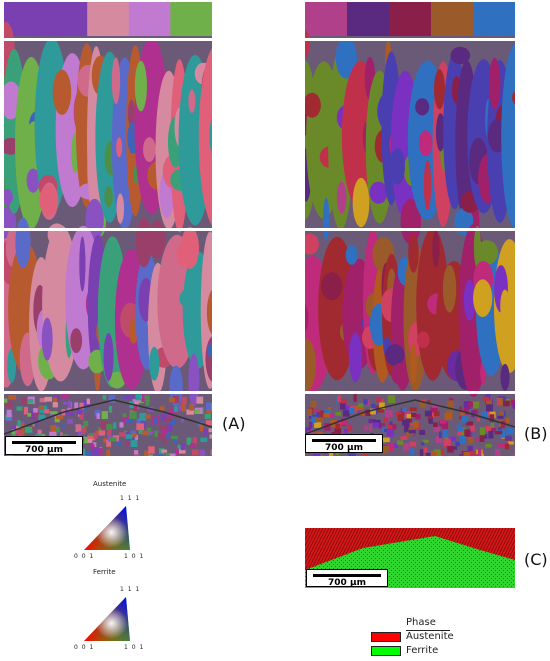 This screenshot has height=661, width=550. What do you see at coordinates (421, 622) in the screenshot?
I see `phase-legend-title: Phase` at bounding box center [421, 622].